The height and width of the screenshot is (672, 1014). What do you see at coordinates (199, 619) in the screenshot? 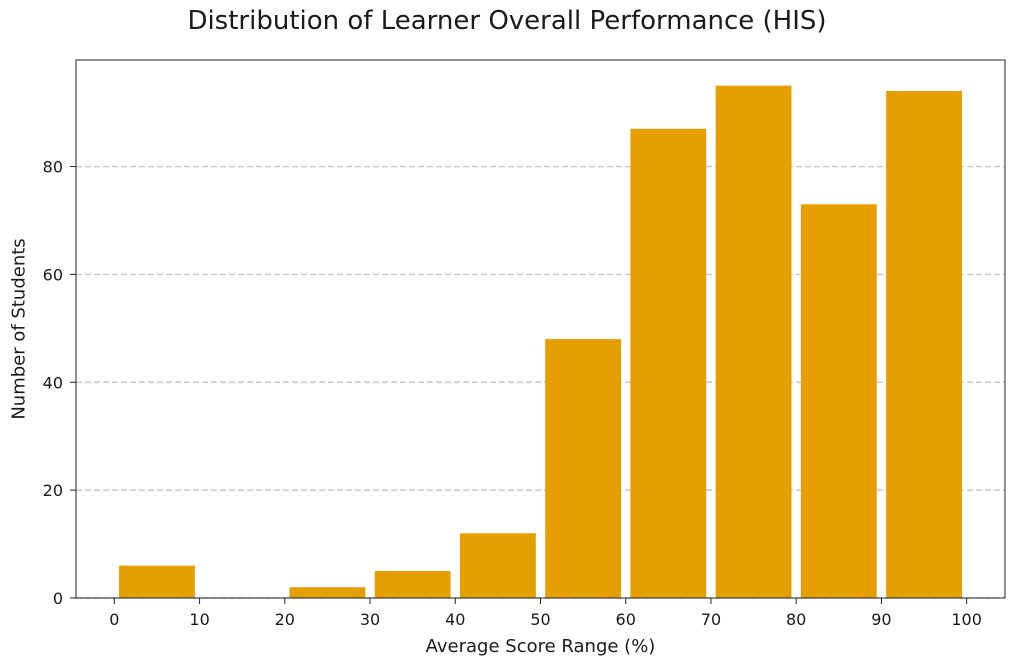
I see `x-tick-label: 10` at bounding box center [199, 619].